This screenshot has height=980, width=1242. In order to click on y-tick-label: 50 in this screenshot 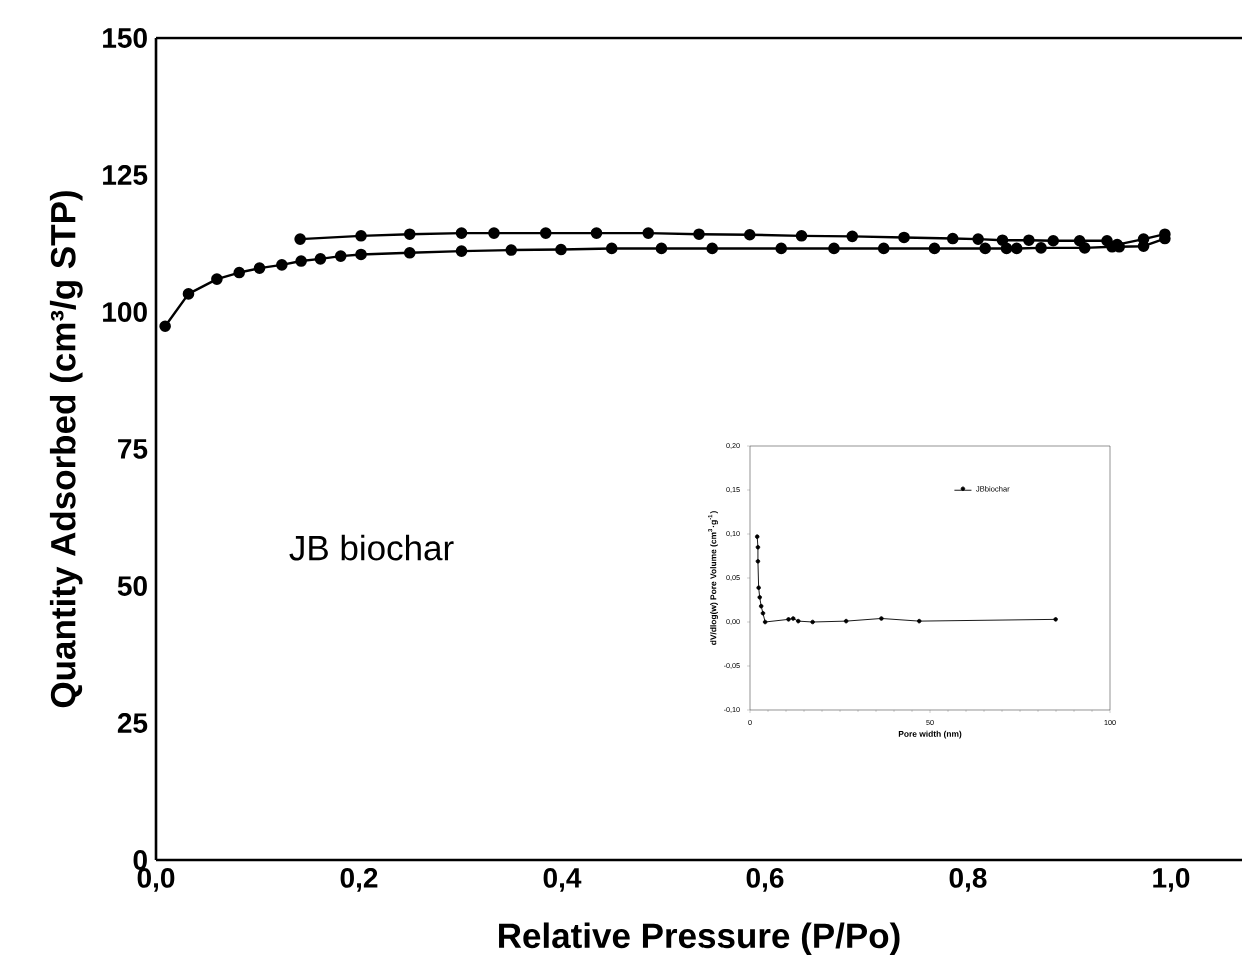, I will do `click(132, 586)`.